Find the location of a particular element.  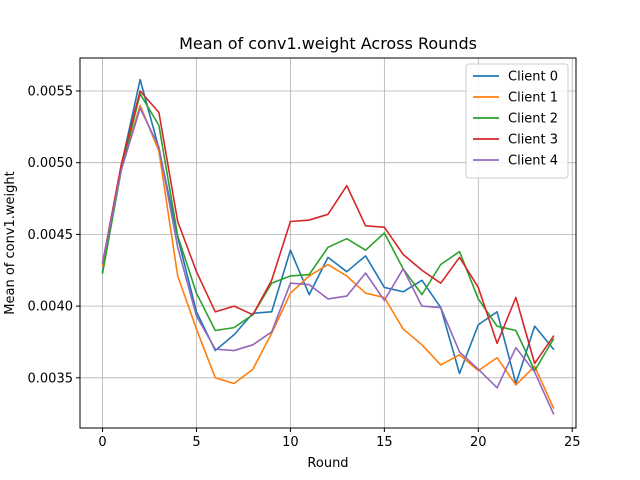

y-tick-label: 0.0045 is located at coordinates (51, 235).